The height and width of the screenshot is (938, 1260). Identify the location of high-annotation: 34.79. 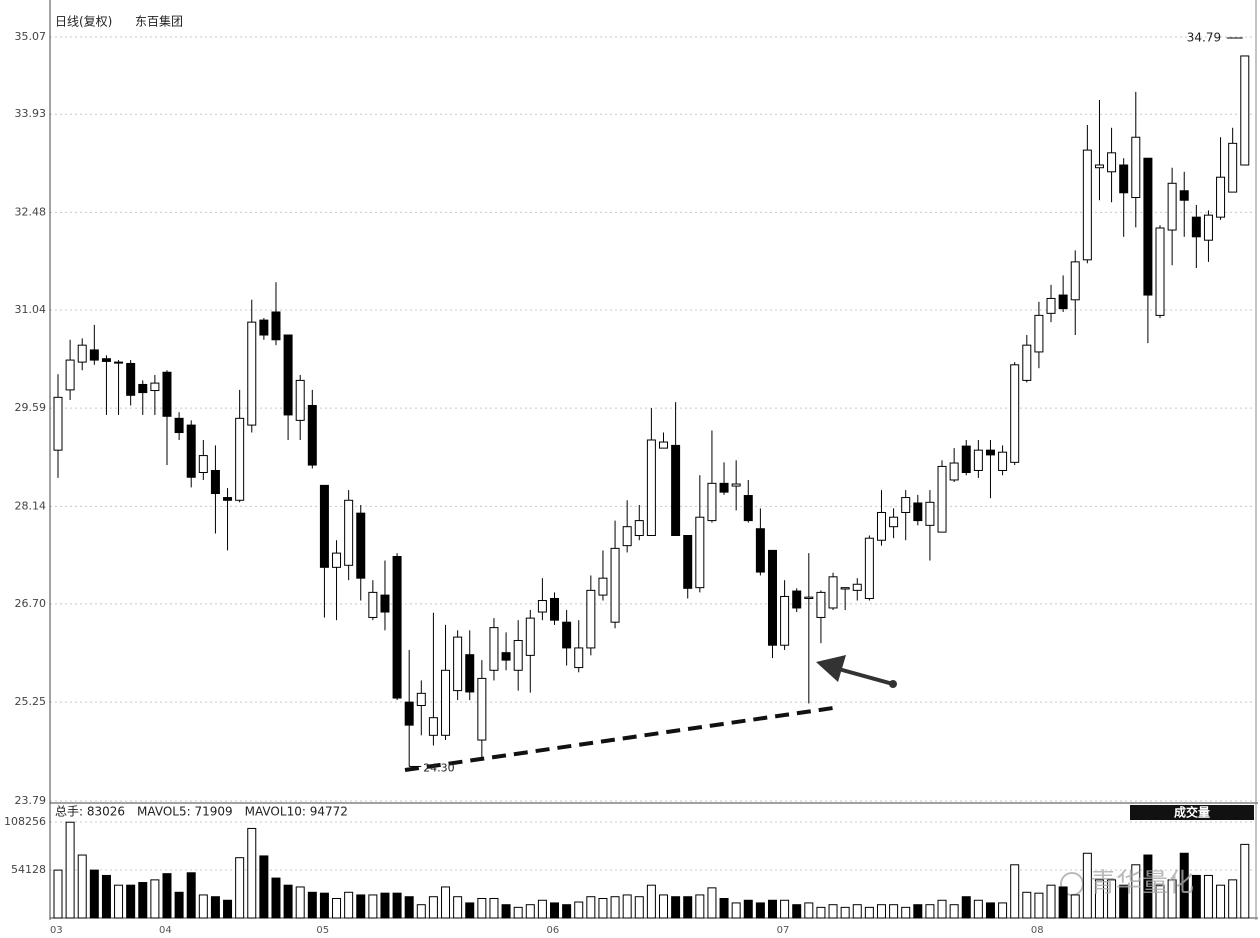
(1204, 37).